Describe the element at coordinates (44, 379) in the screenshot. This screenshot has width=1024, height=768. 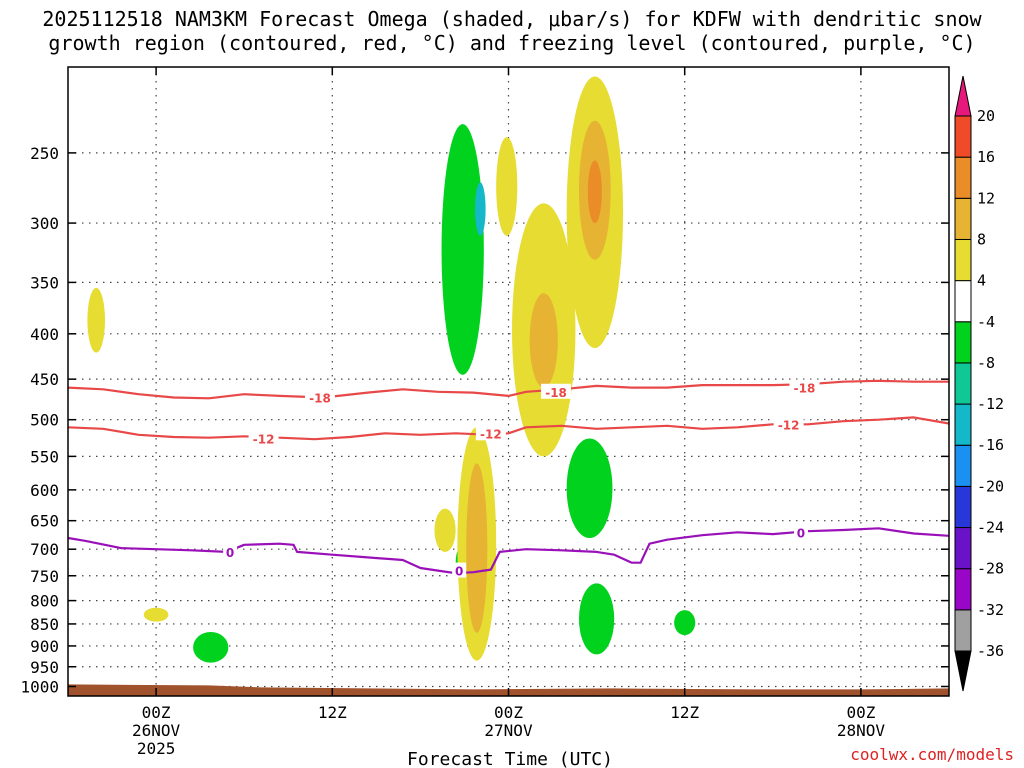
I see `y-tick-label: 450` at that location.